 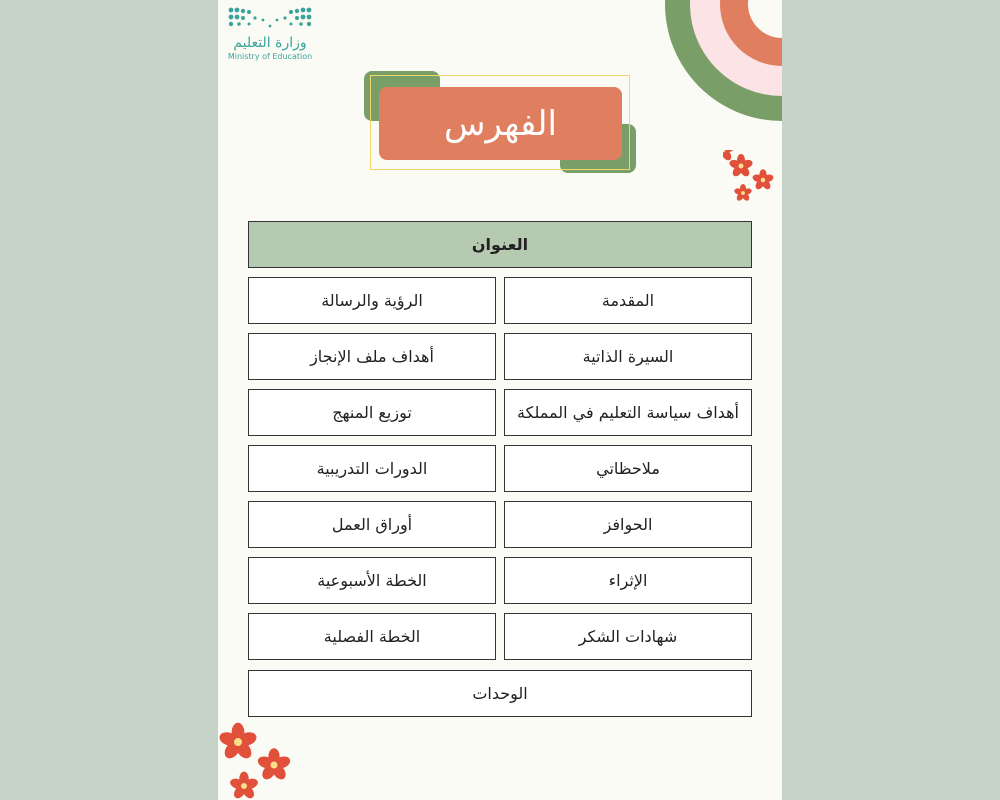 What do you see at coordinates (270, 17) in the screenshot?
I see `logo-dots-icon` at bounding box center [270, 17].